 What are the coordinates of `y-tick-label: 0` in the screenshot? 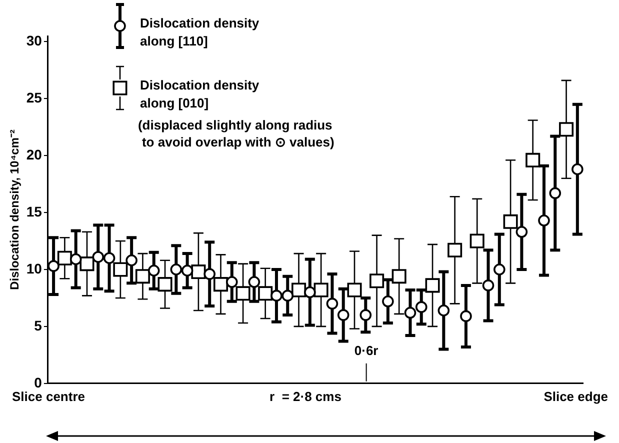 It's located at (38, 382).